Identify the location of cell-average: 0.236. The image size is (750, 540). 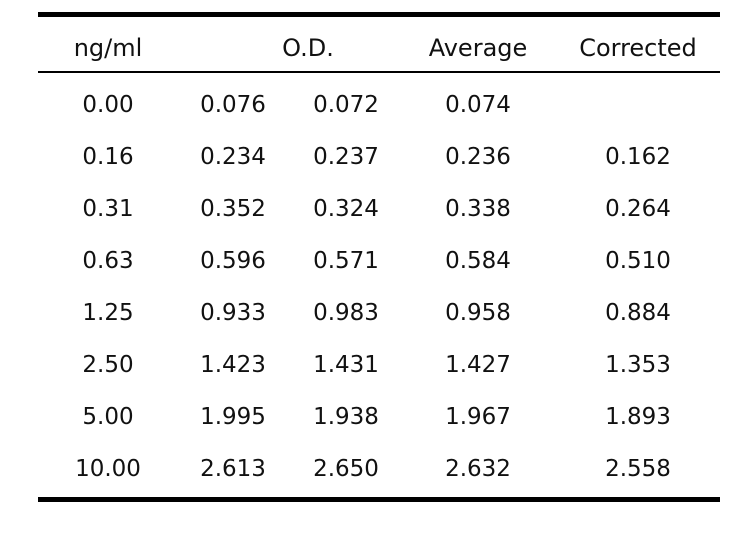
(478, 157).